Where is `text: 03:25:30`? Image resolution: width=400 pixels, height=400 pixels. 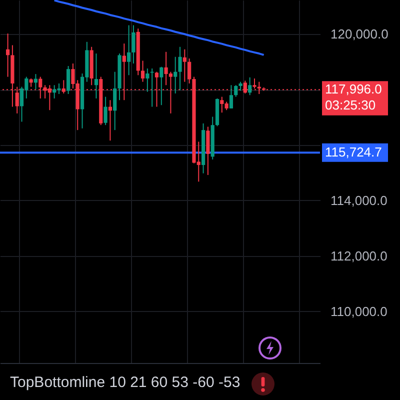 text: 03:25:30 is located at coordinates (350, 105).